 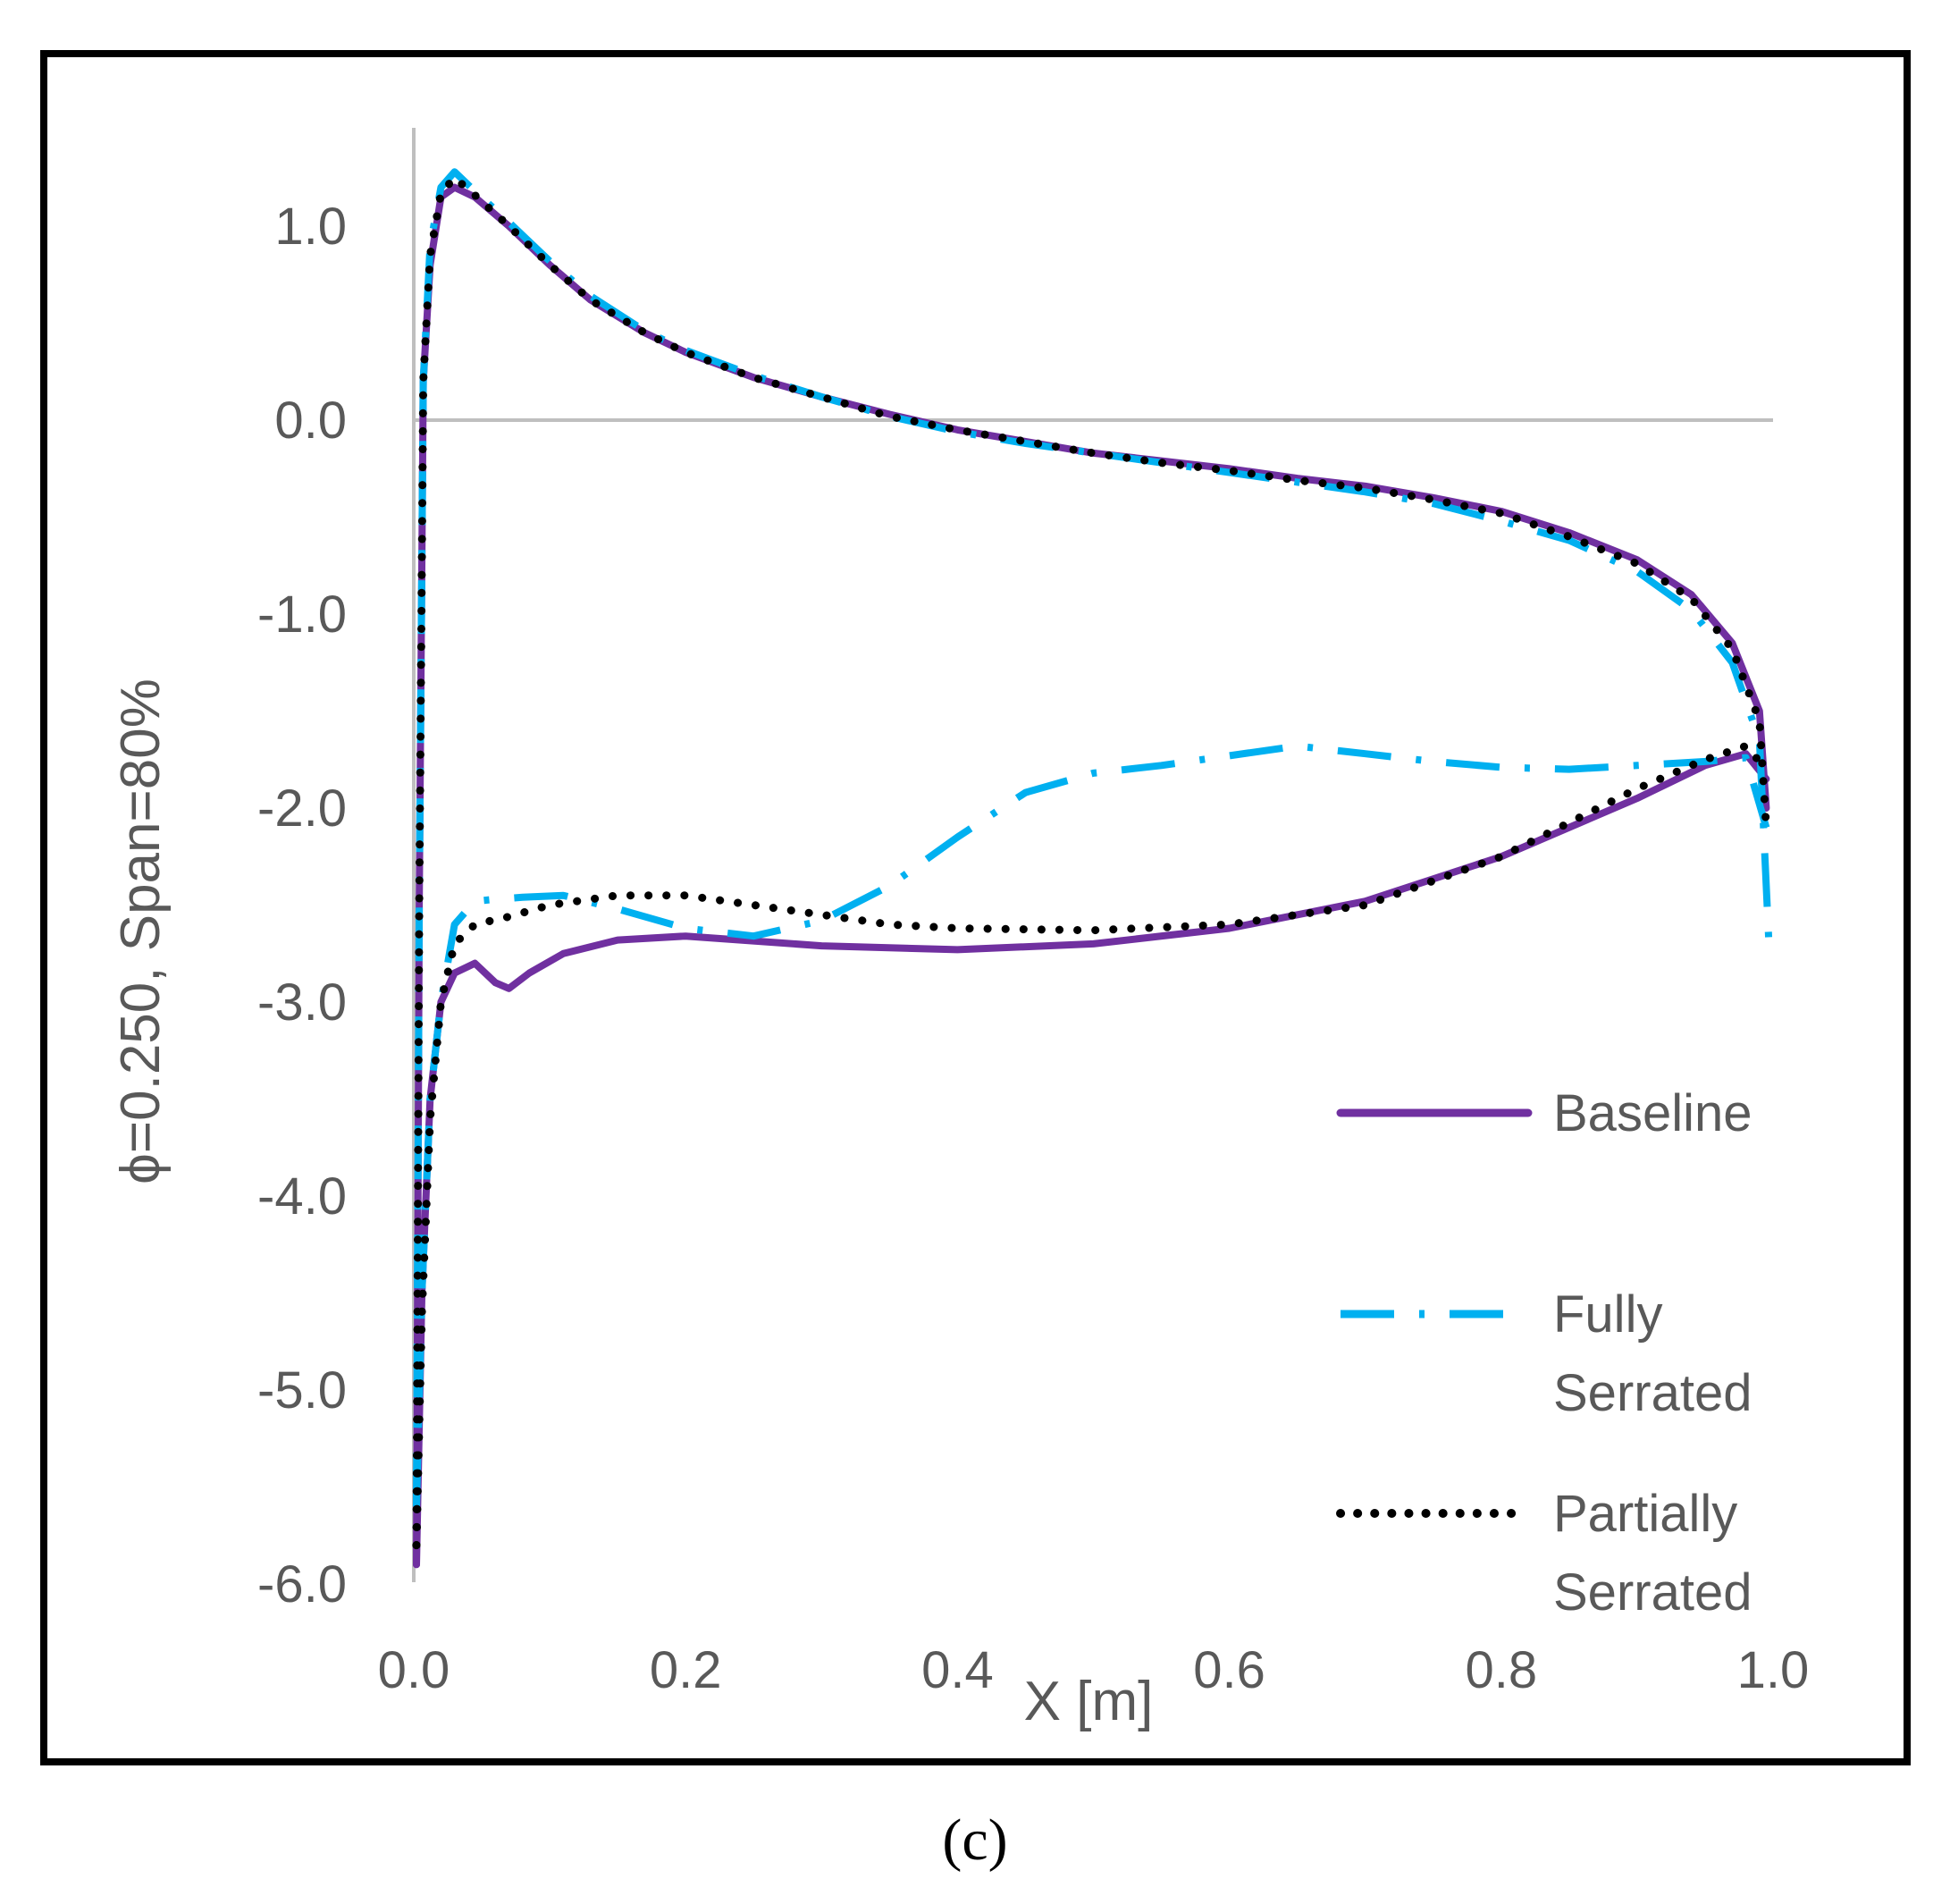 What do you see at coordinates (1652, 1592) in the screenshot?
I see `legend-label-partially-serrated: Serrated` at bounding box center [1652, 1592].